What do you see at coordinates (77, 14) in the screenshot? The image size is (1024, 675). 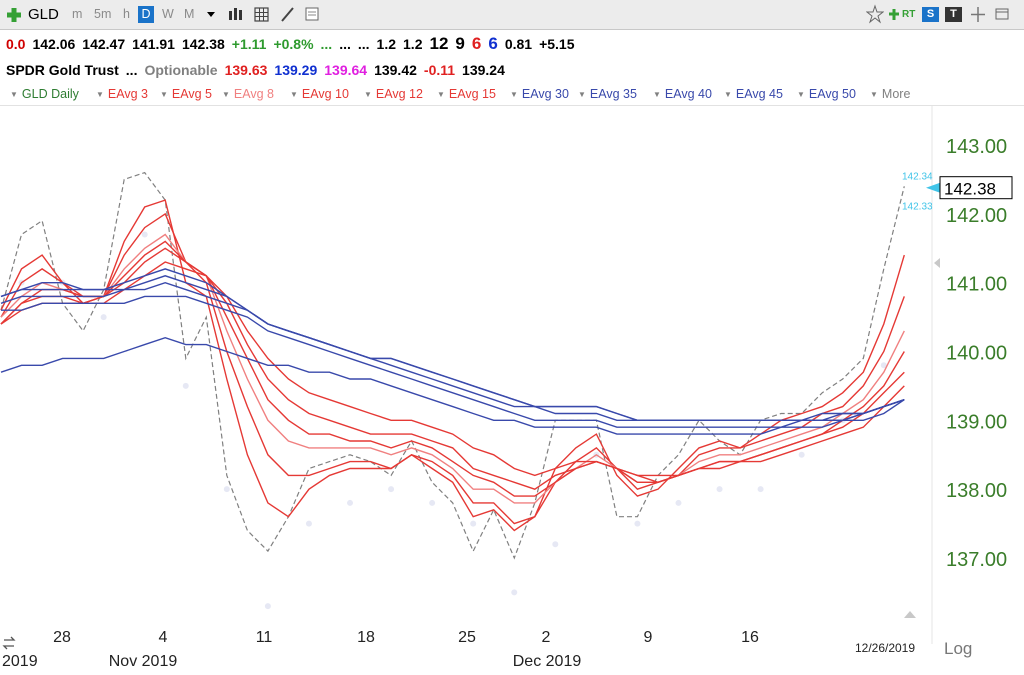 I see `timeframe-minute: m` at bounding box center [77, 14].